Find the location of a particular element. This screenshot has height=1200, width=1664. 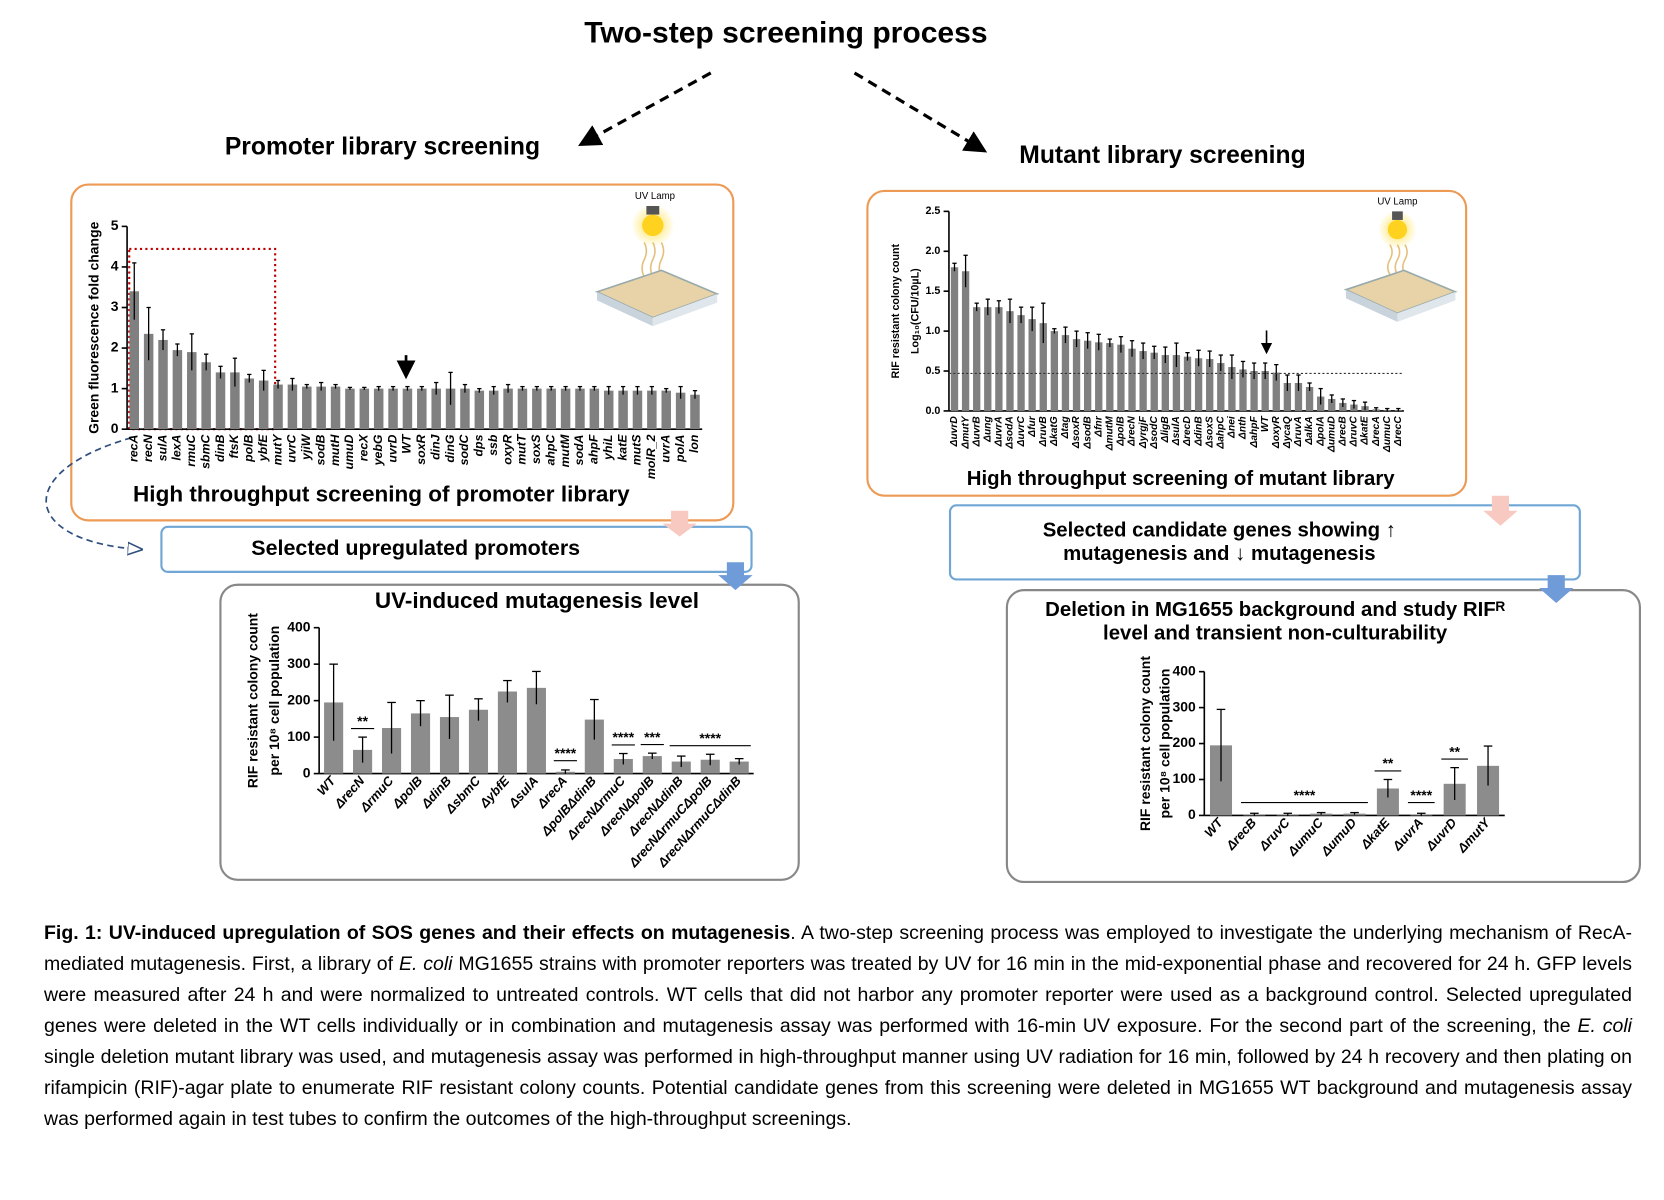

y-tick-label: 0.5 is located at coordinates (932, 371).